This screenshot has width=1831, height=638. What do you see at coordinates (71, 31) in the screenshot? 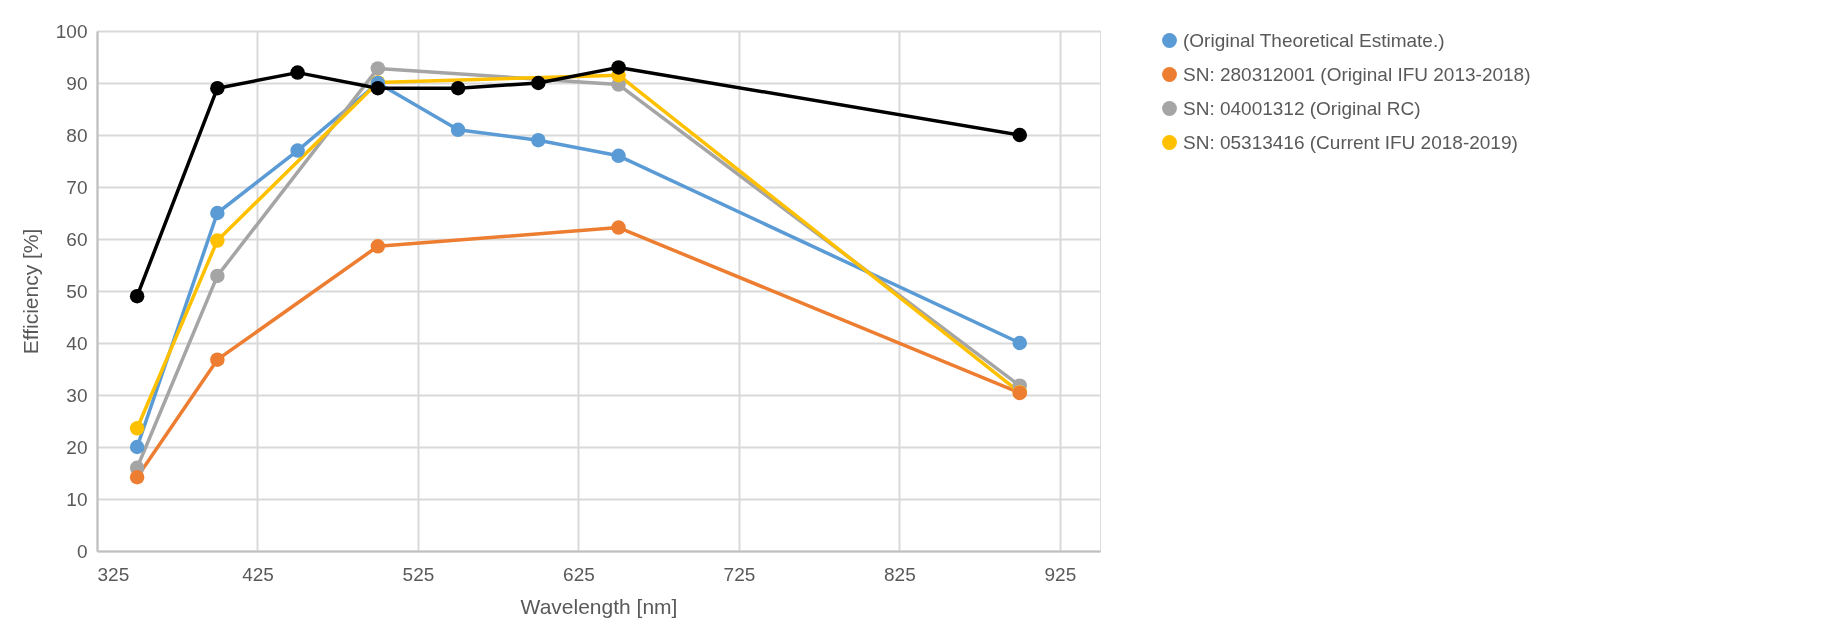
I see `y-tick-label: 100` at bounding box center [71, 31].